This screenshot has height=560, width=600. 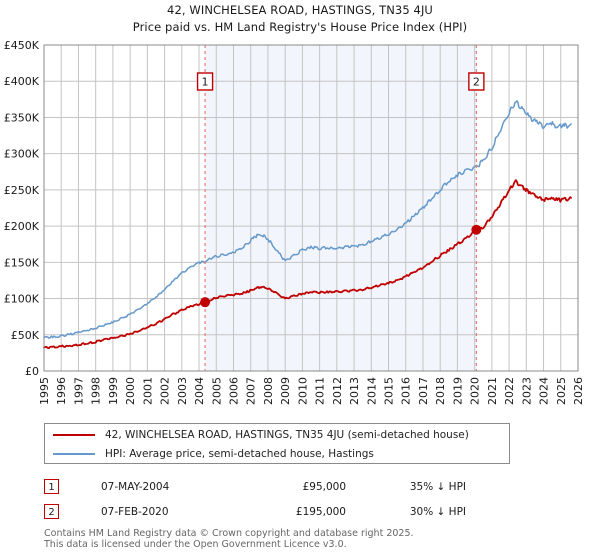 I want to click on transaction-date: 07-FEB-2020, so click(x=135, y=511).